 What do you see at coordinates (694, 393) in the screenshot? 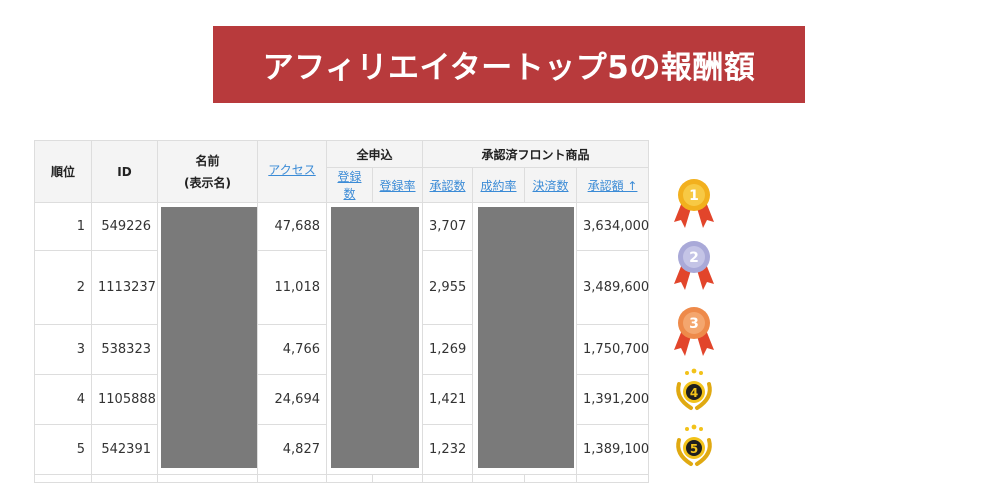
I see `medal-label: 4` at bounding box center [694, 393].